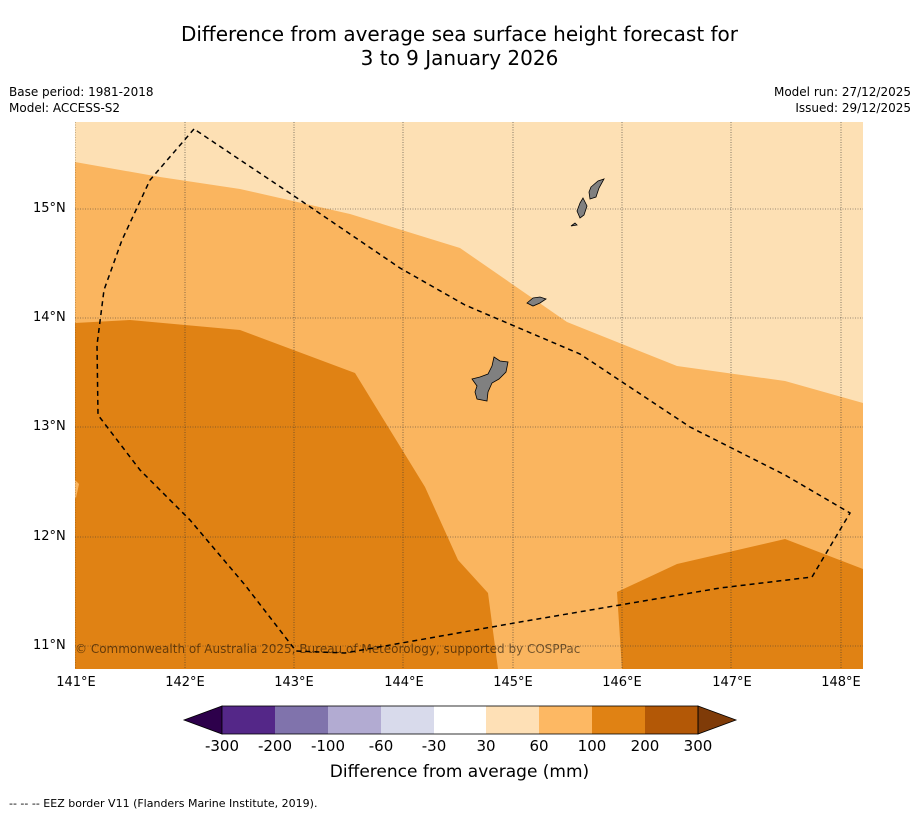 This screenshot has width=919, height=816. What do you see at coordinates (49, 208) in the screenshot?
I see `lat-label-15n: 15°N` at bounding box center [49, 208].